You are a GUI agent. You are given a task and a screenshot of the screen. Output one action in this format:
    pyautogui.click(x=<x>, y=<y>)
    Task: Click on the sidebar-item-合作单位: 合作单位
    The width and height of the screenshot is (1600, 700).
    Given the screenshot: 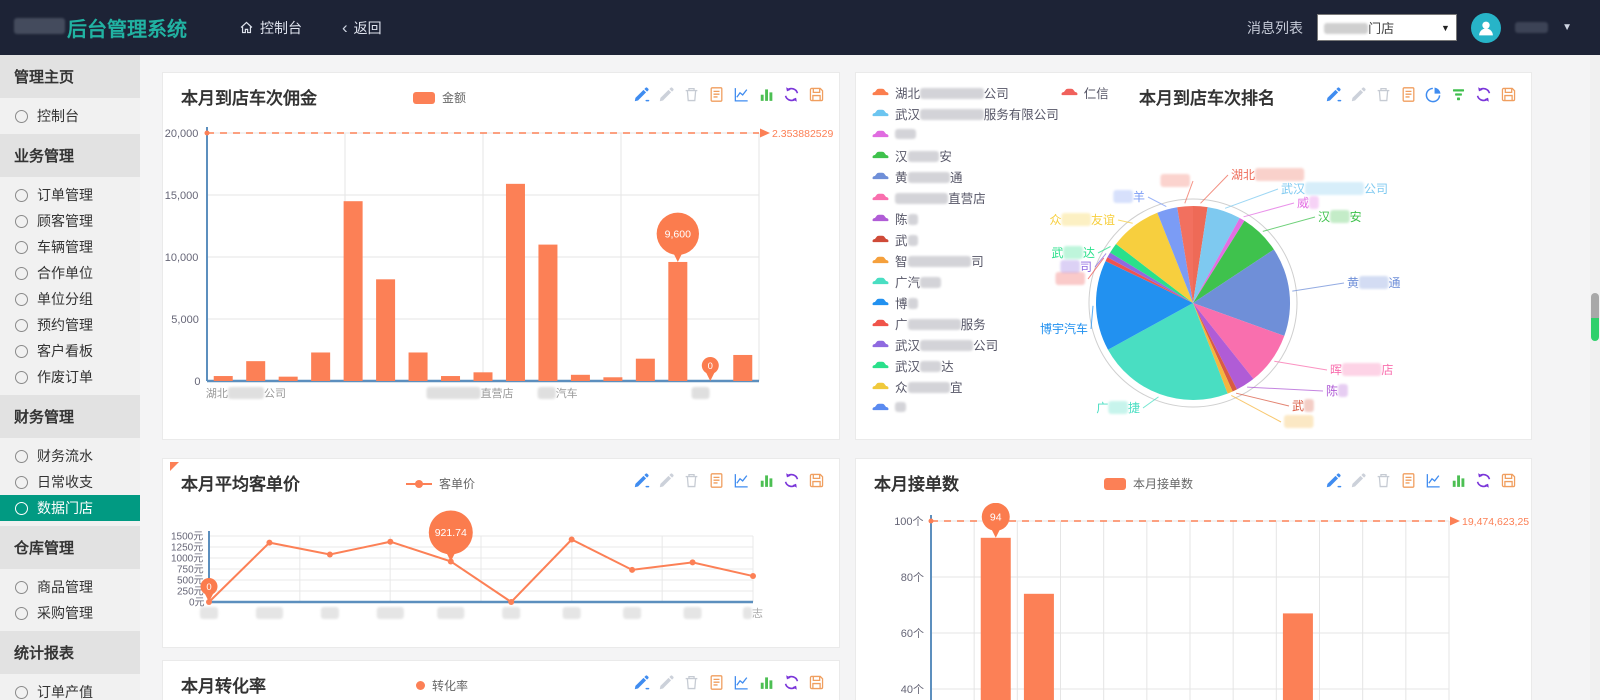 What is the action you would take?
    pyautogui.click(x=70, y=273)
    